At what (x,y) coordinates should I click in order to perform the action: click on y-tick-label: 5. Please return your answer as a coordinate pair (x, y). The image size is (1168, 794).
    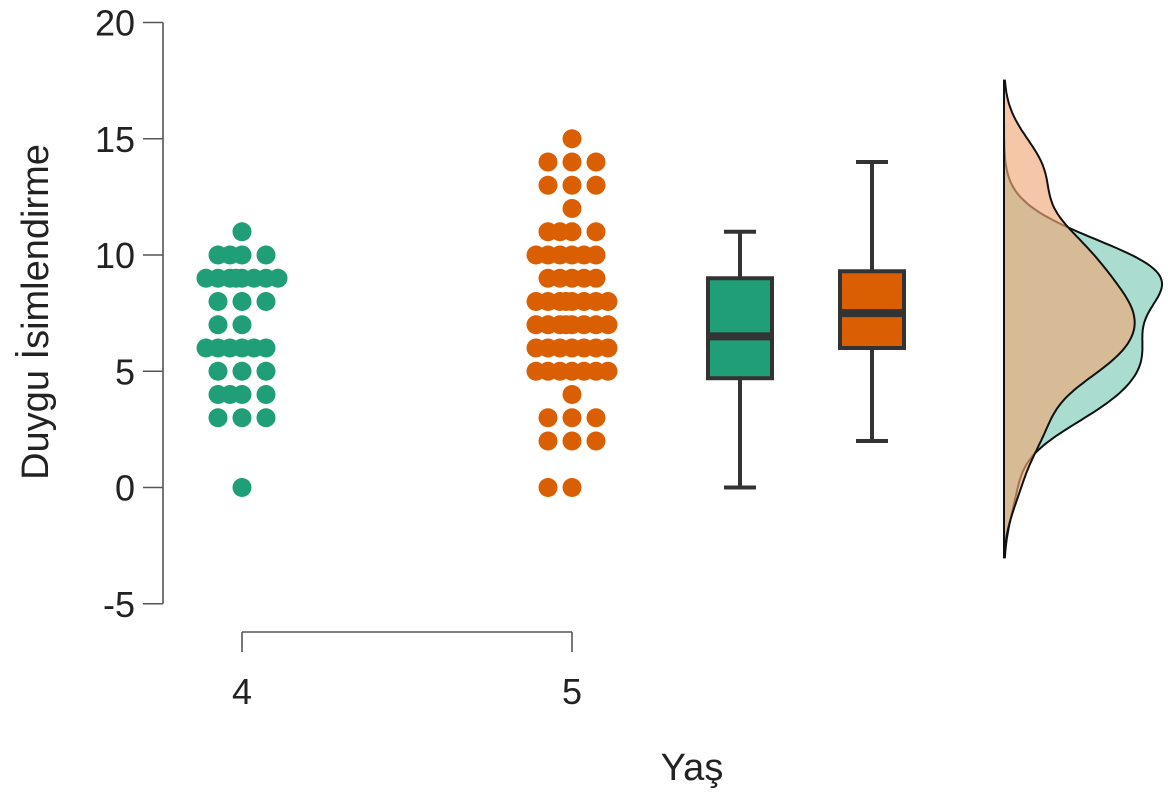
    Looking at the image, I should click on (125, 371).